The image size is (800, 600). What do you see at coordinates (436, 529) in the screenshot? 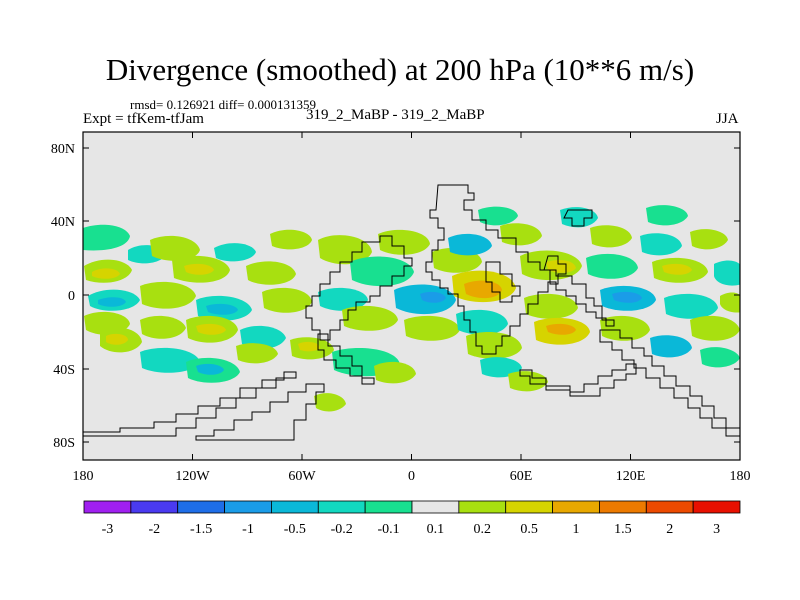
I see `colorbar-label: 0.1` at bounding box center [436, 529].